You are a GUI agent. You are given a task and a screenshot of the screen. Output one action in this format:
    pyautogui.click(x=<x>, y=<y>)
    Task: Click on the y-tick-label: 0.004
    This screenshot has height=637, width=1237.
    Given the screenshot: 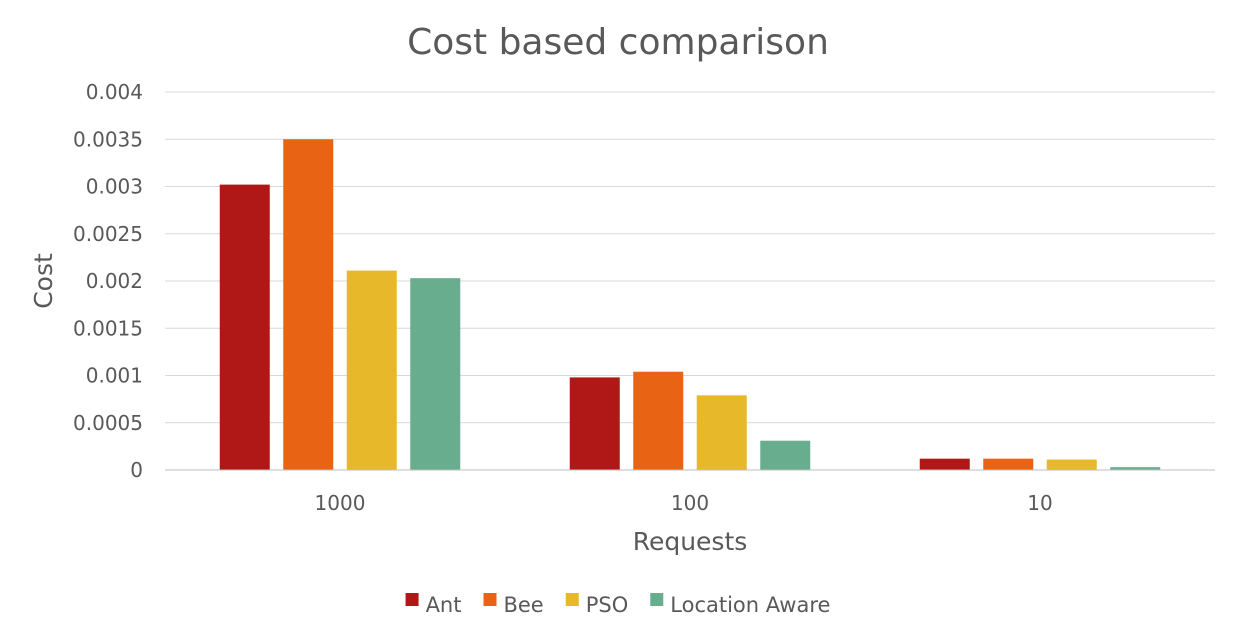 What is the action you would take?
    pyautogui.click(x=114, y=92)
    